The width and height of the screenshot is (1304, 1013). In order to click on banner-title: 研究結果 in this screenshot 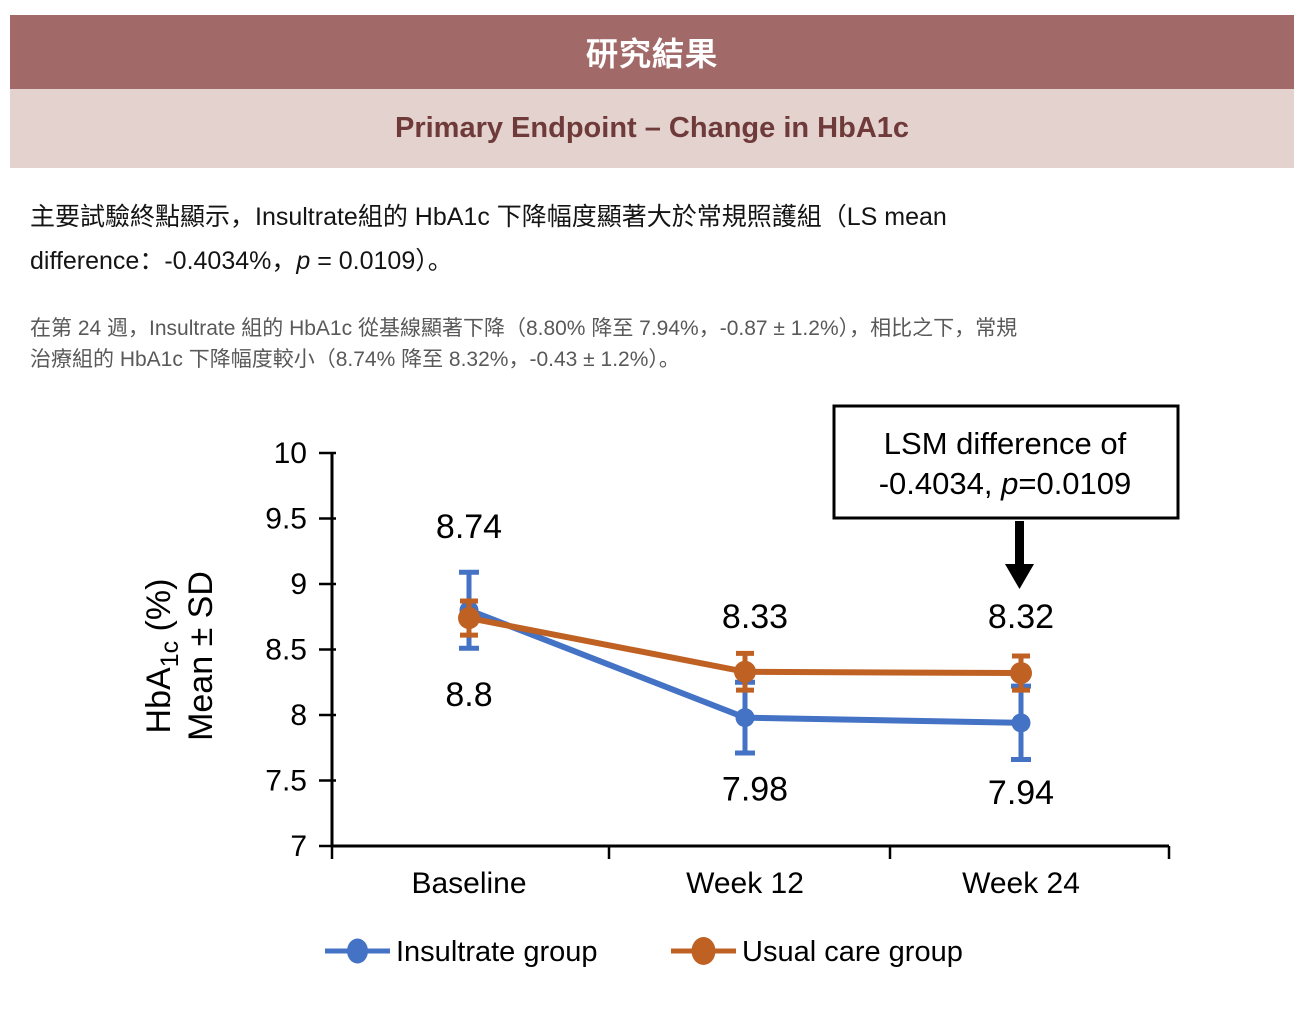, I will do `click(651, 54)`.